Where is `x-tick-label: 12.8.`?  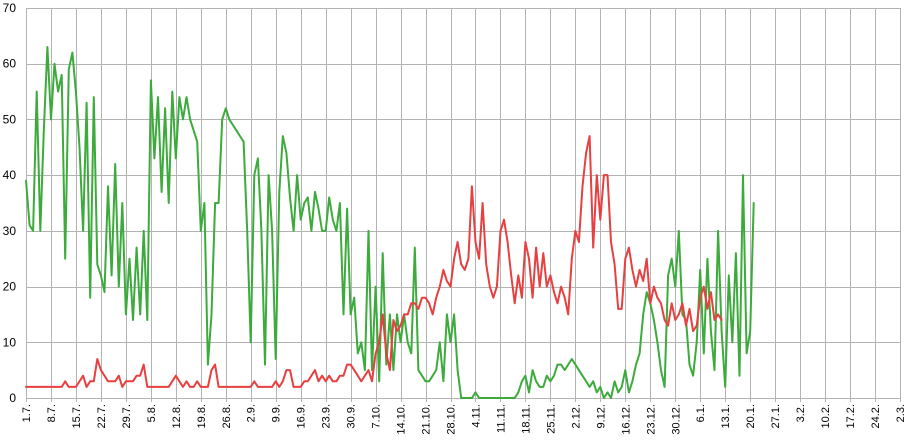
x-tick-label: 12.8. is located at coordinates (177, 416).